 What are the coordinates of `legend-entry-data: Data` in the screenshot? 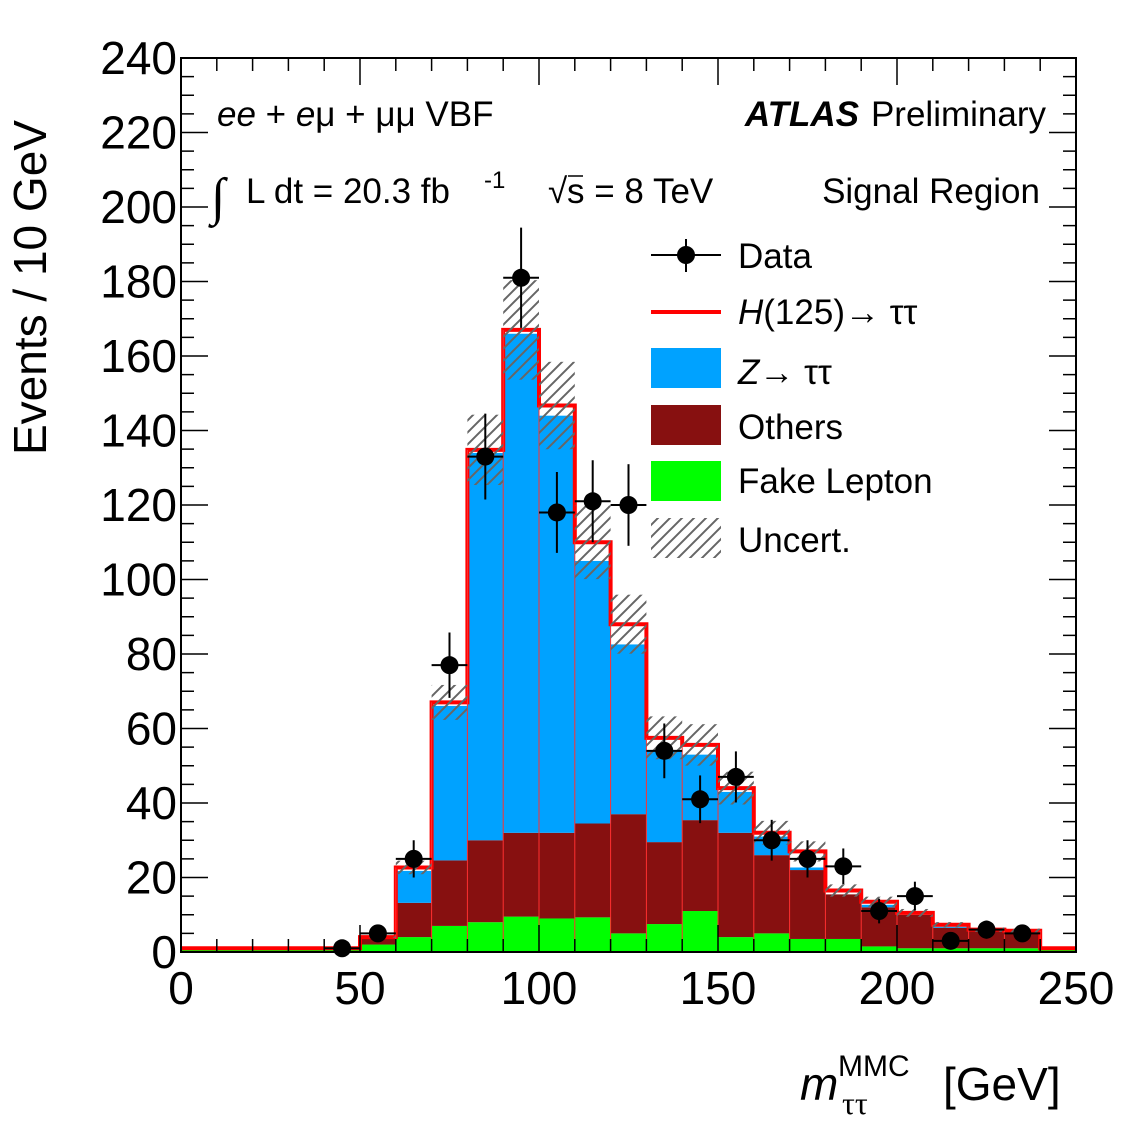 It's located at (731, 256).